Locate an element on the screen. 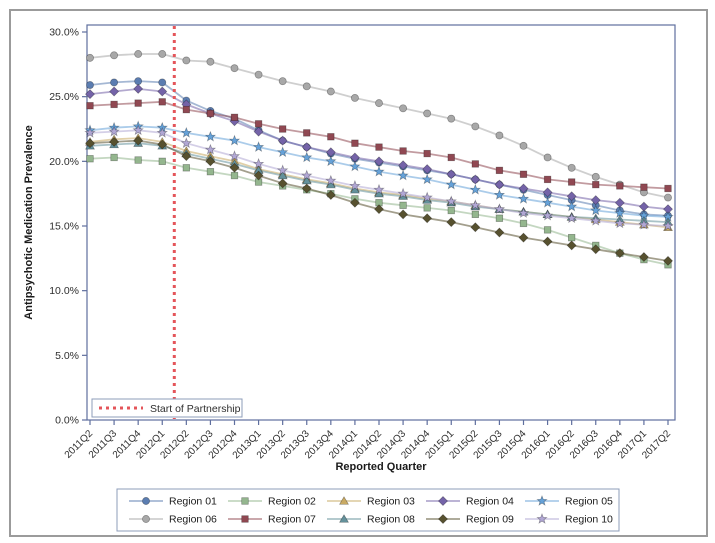 This screenshot has height=543, width=715. y-tick-label: 0.0% is located at coordinates (67, 421).